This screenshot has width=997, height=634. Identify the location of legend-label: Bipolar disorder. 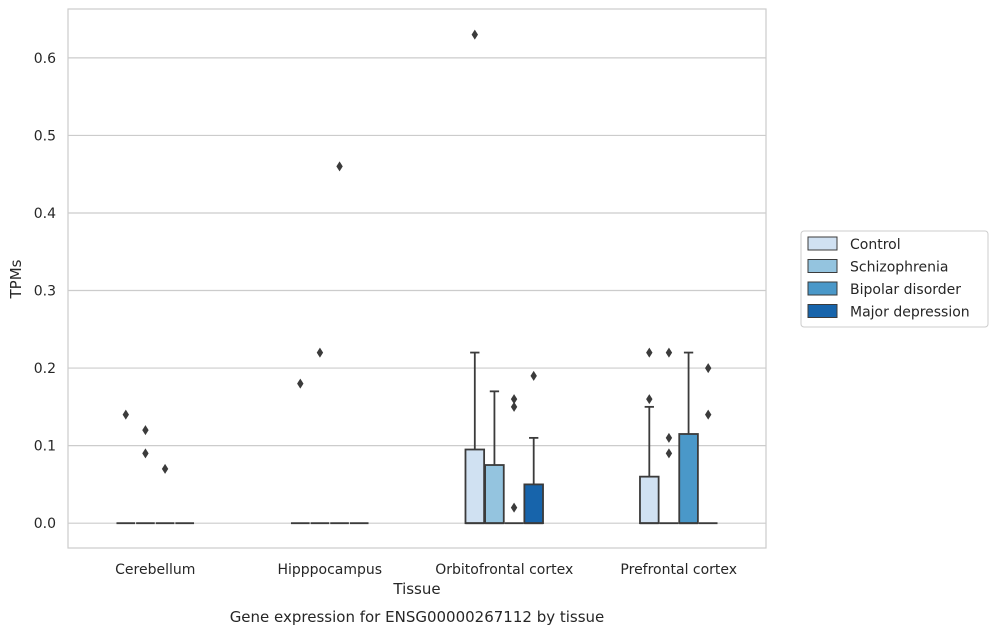
(905, 290).